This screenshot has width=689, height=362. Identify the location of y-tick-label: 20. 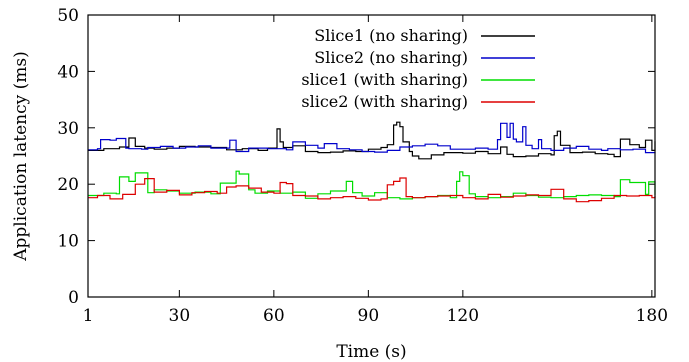
(68, 185).